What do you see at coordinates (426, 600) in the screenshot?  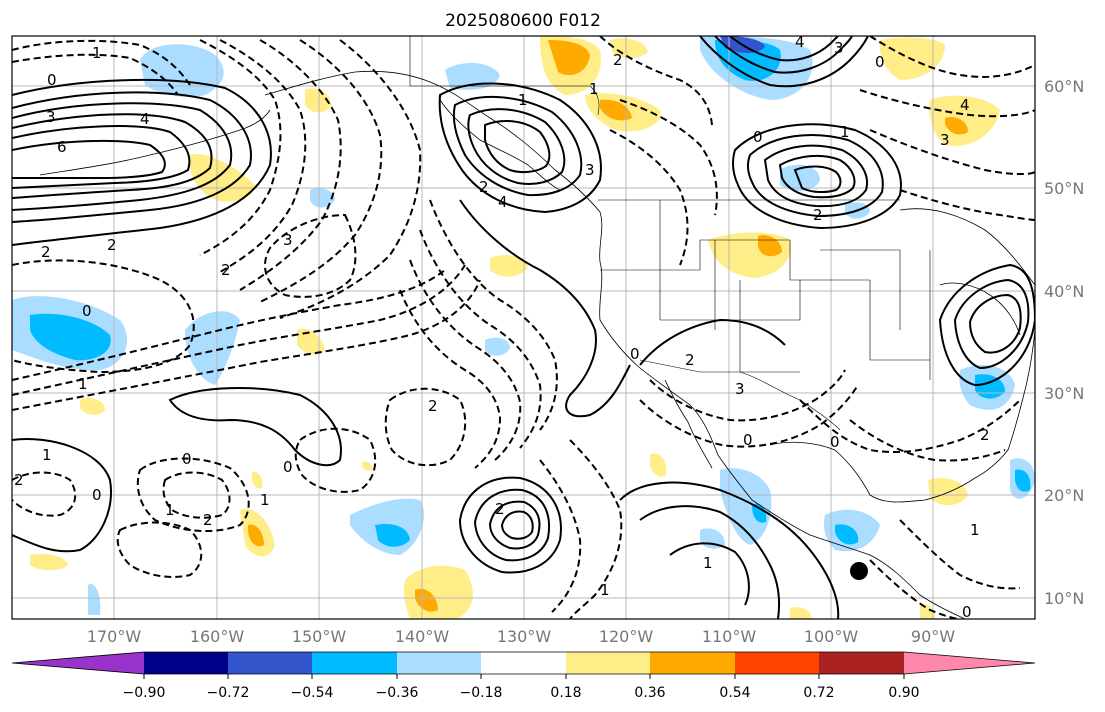 I see `pos-region-central-pacific-core` at bounding box center [426, 600].